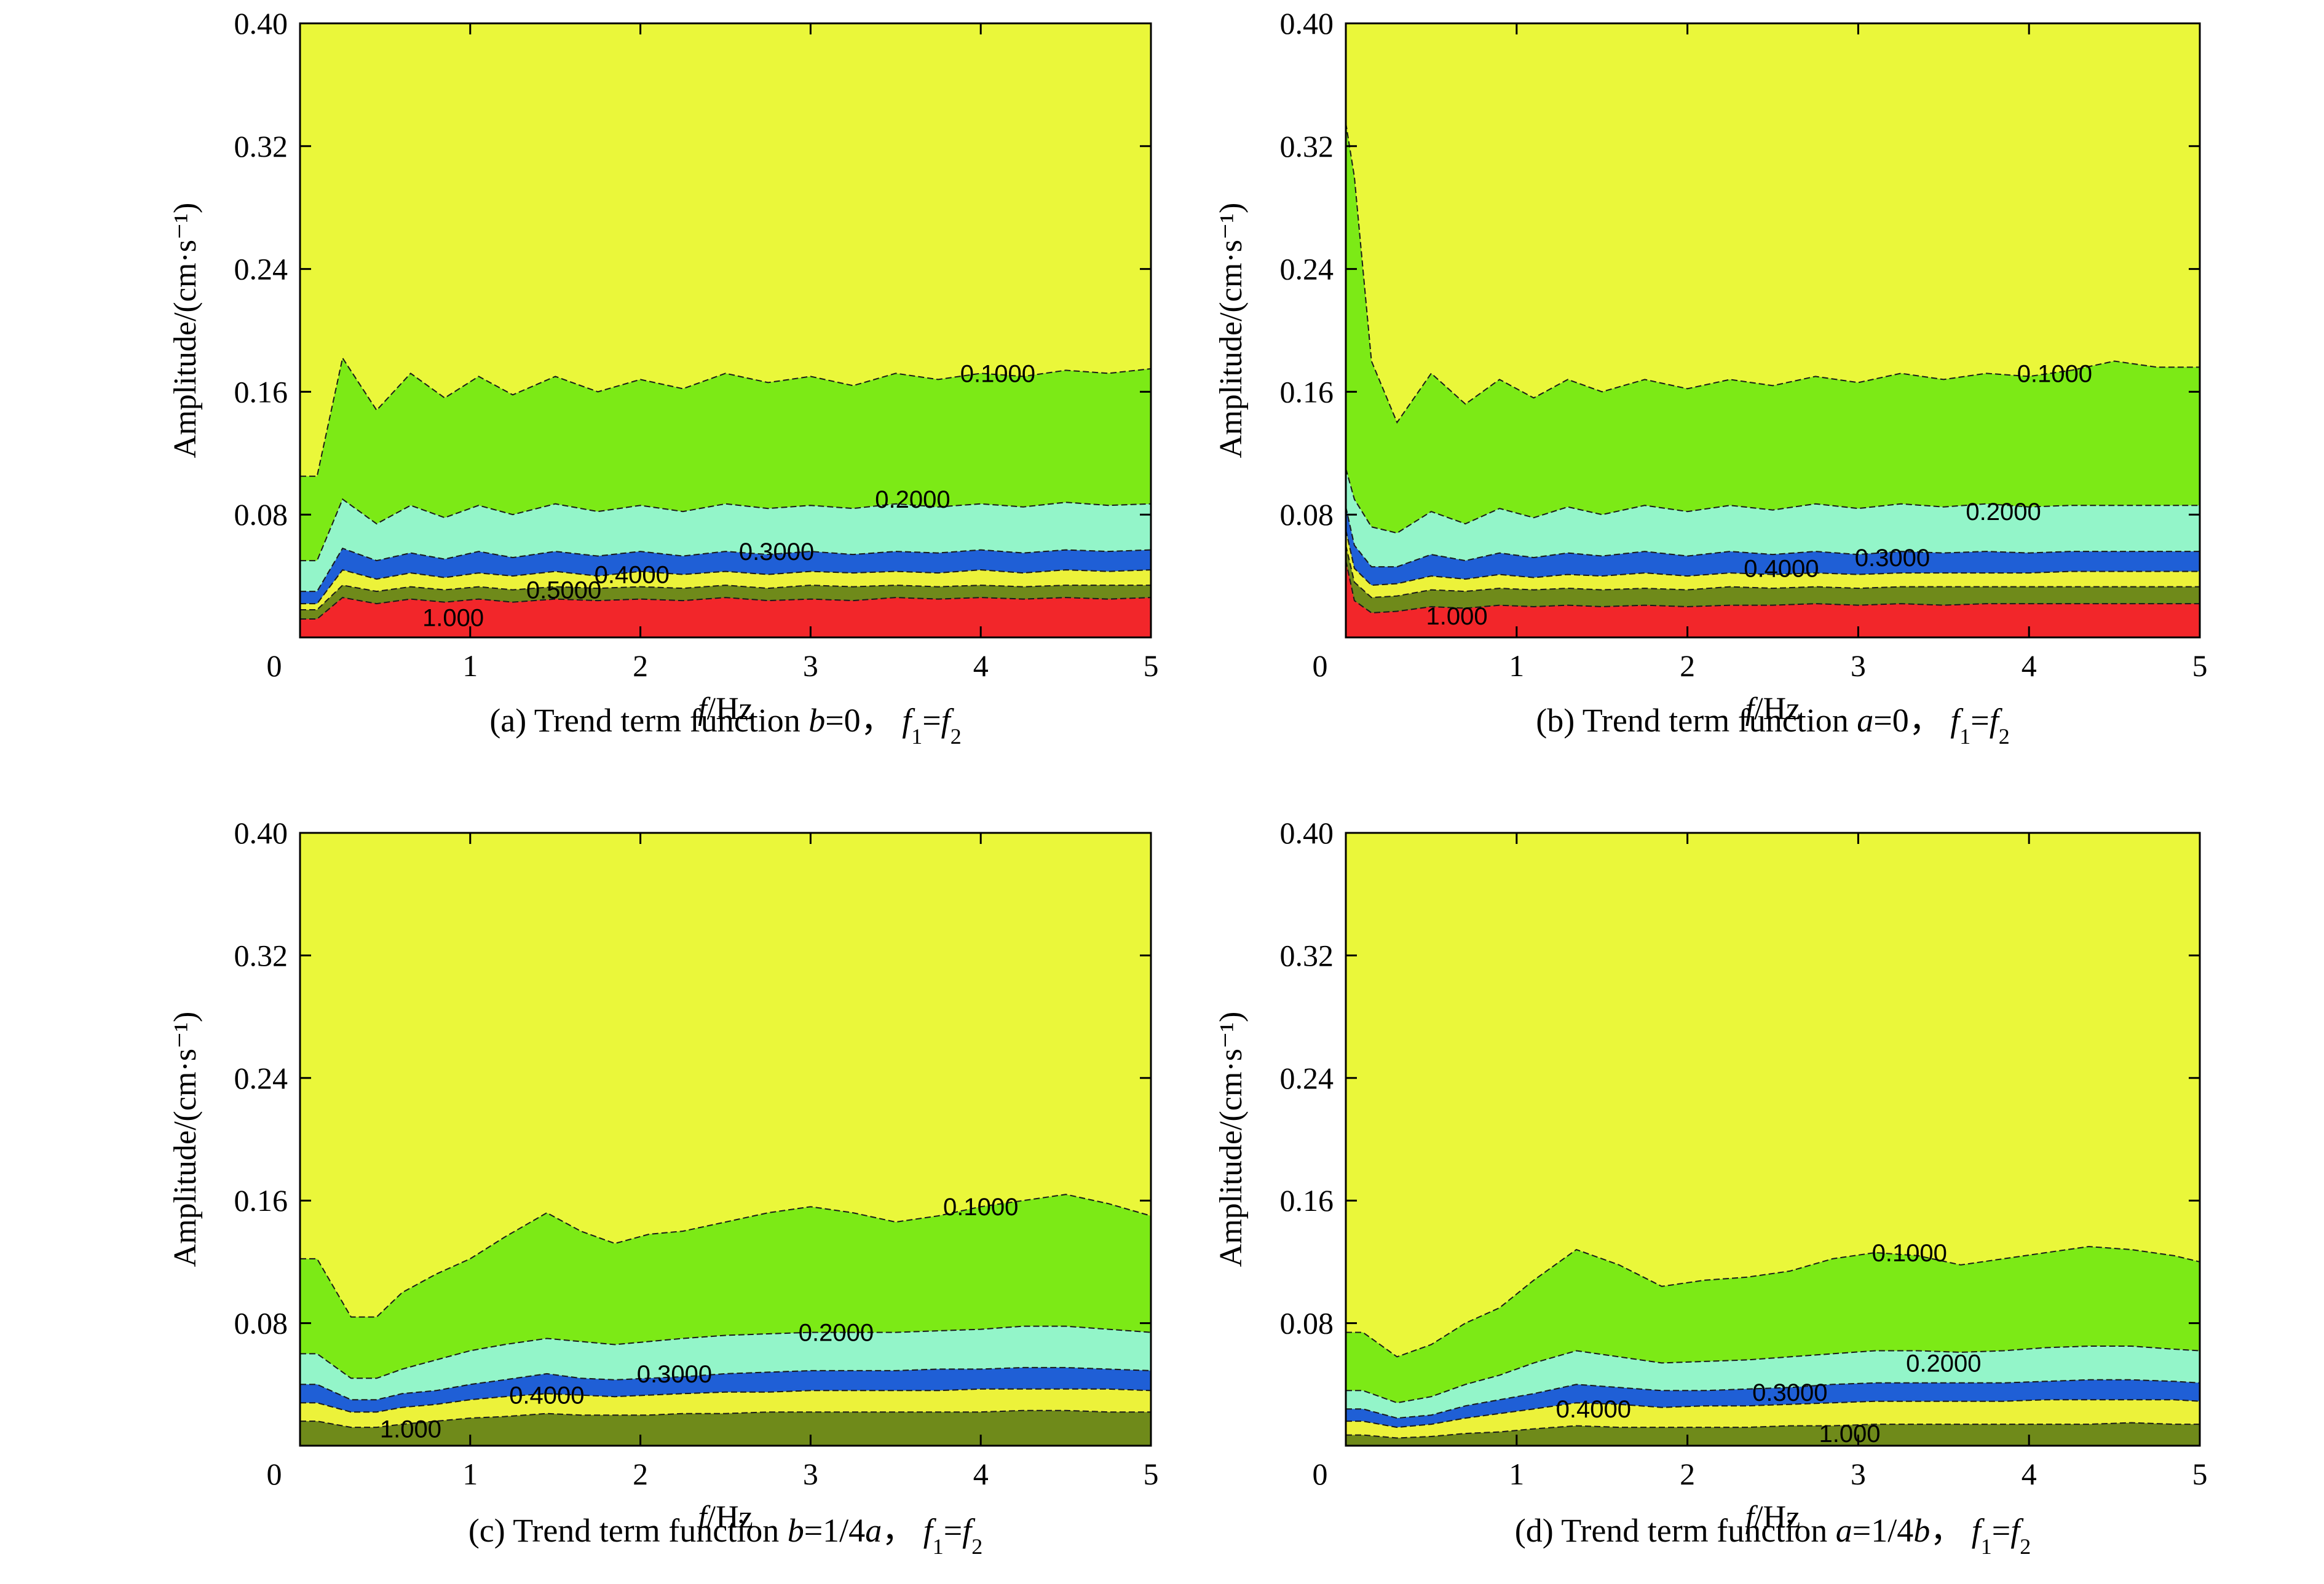 The width and height of the screenshot is (2324, 1584). What do you see at coordinates (1773, 1536) in the screenshot?
I see `panel-caption: (d) Trend term function a=1/4b， f1=f2` at bounding box center [1773, 1536].